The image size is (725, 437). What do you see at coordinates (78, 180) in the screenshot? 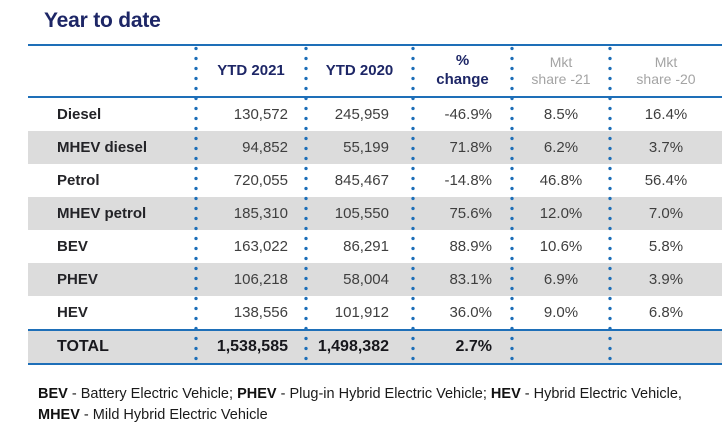
I see `row-label: Petrol` at bounding box center [78, 180].